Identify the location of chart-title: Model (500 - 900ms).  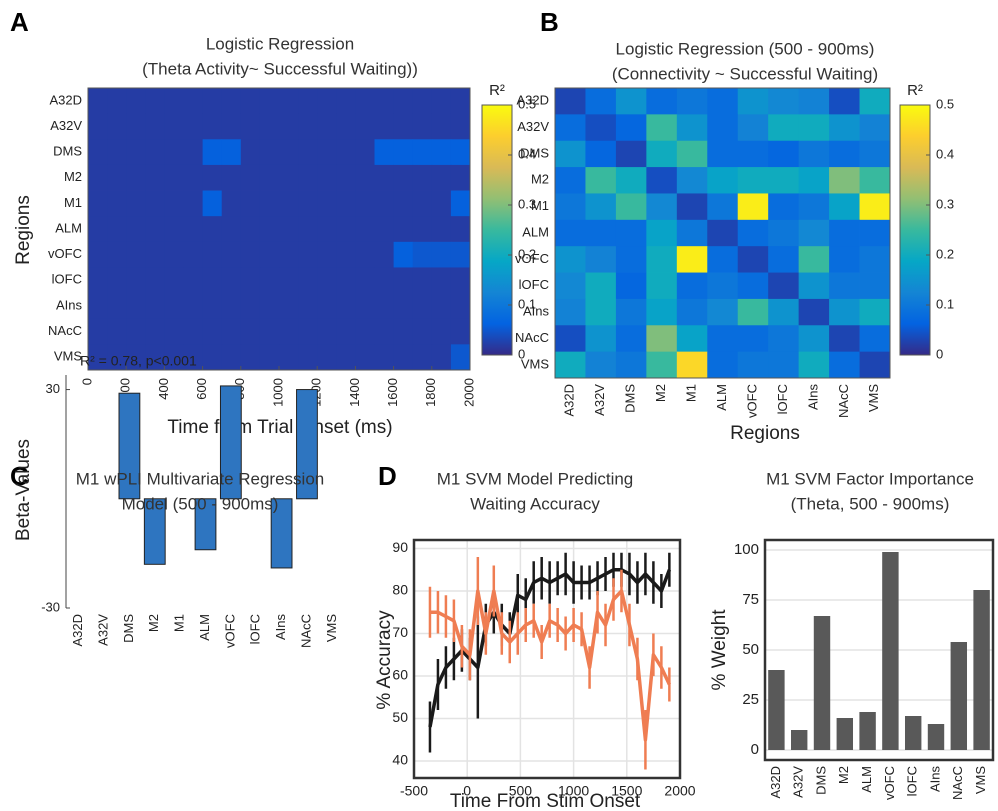
(200, 503).